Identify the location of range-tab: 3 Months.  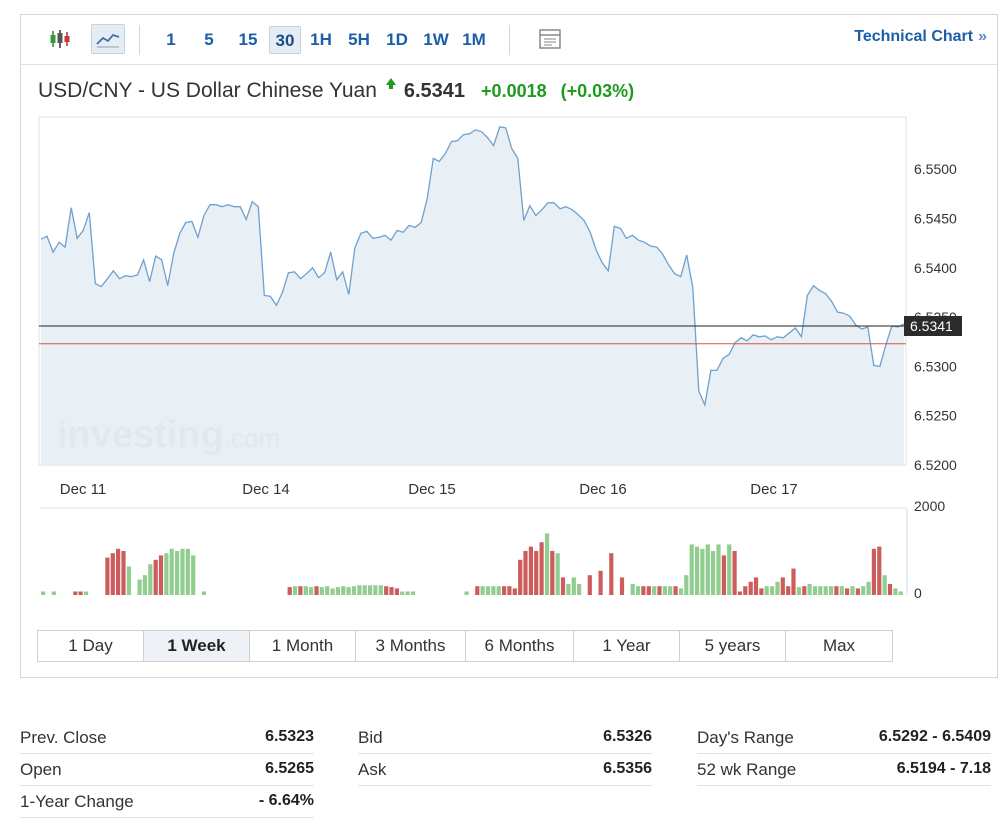
(411, 646).